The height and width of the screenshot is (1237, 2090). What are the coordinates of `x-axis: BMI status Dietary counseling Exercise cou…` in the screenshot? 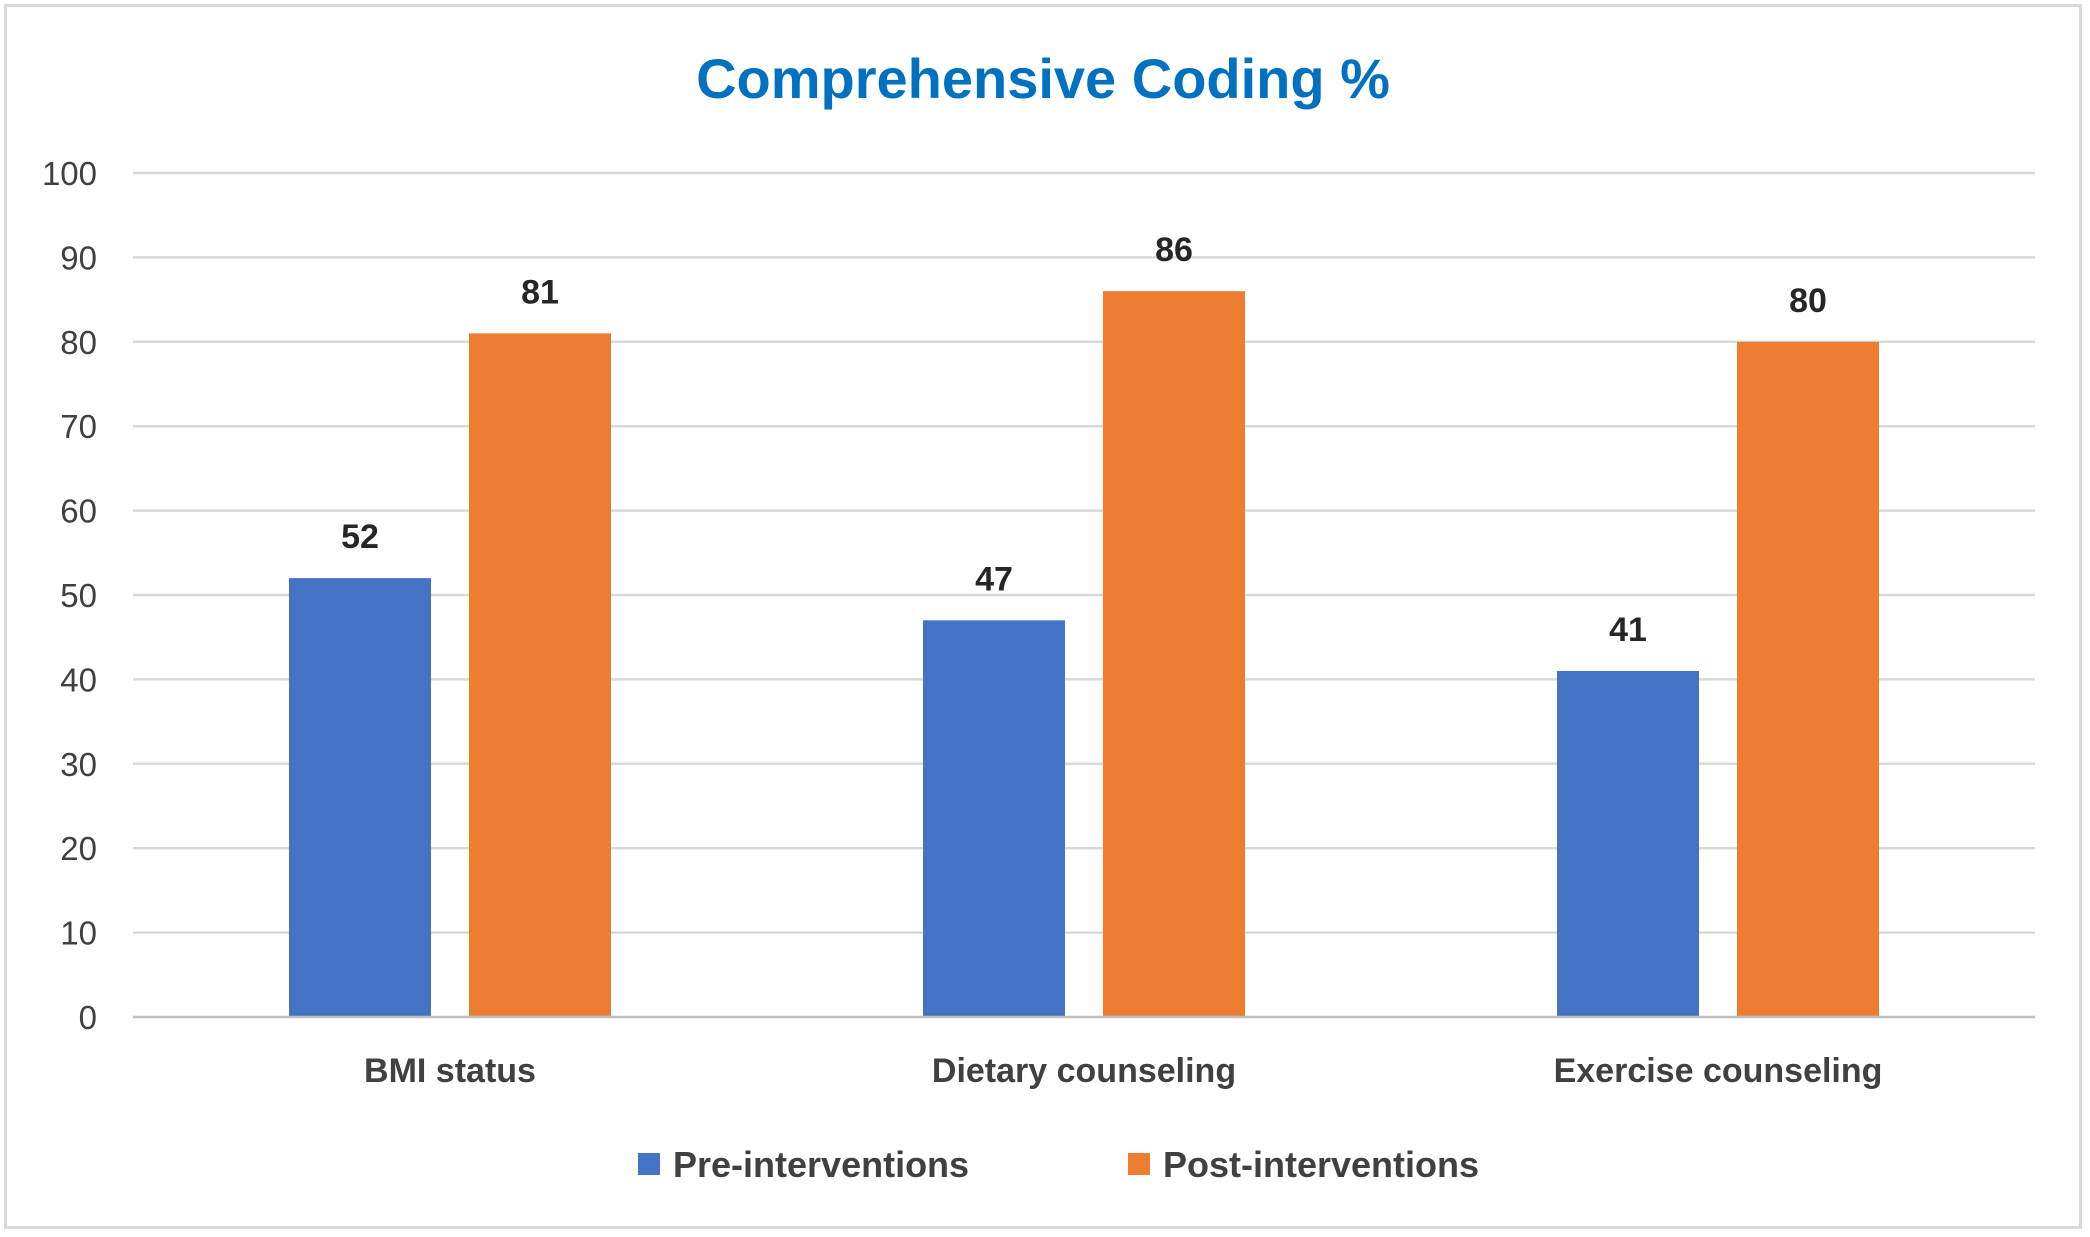 It's located at (1084, 1052).